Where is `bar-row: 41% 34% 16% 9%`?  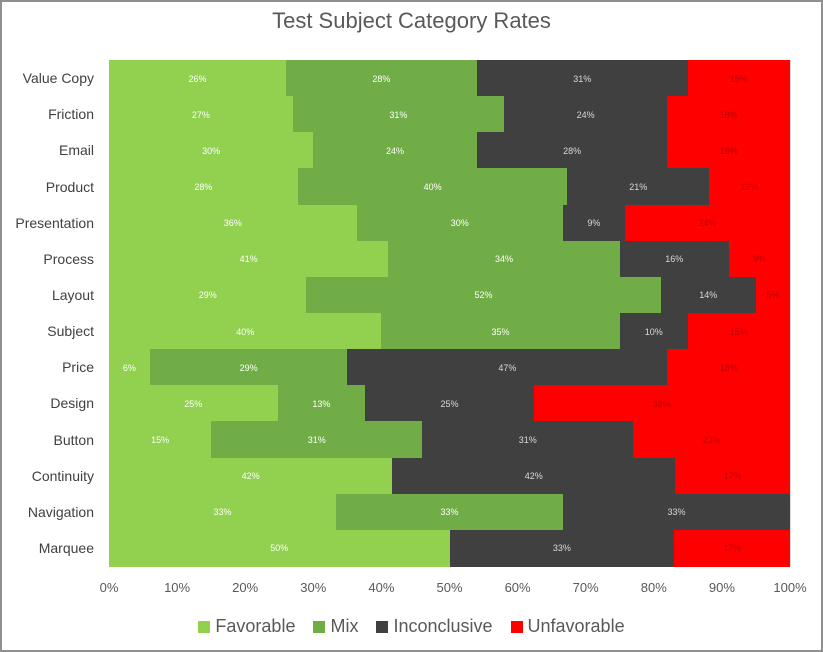 bar-row: 41% 34% 16% 9% is located at coordinates (449, 259).